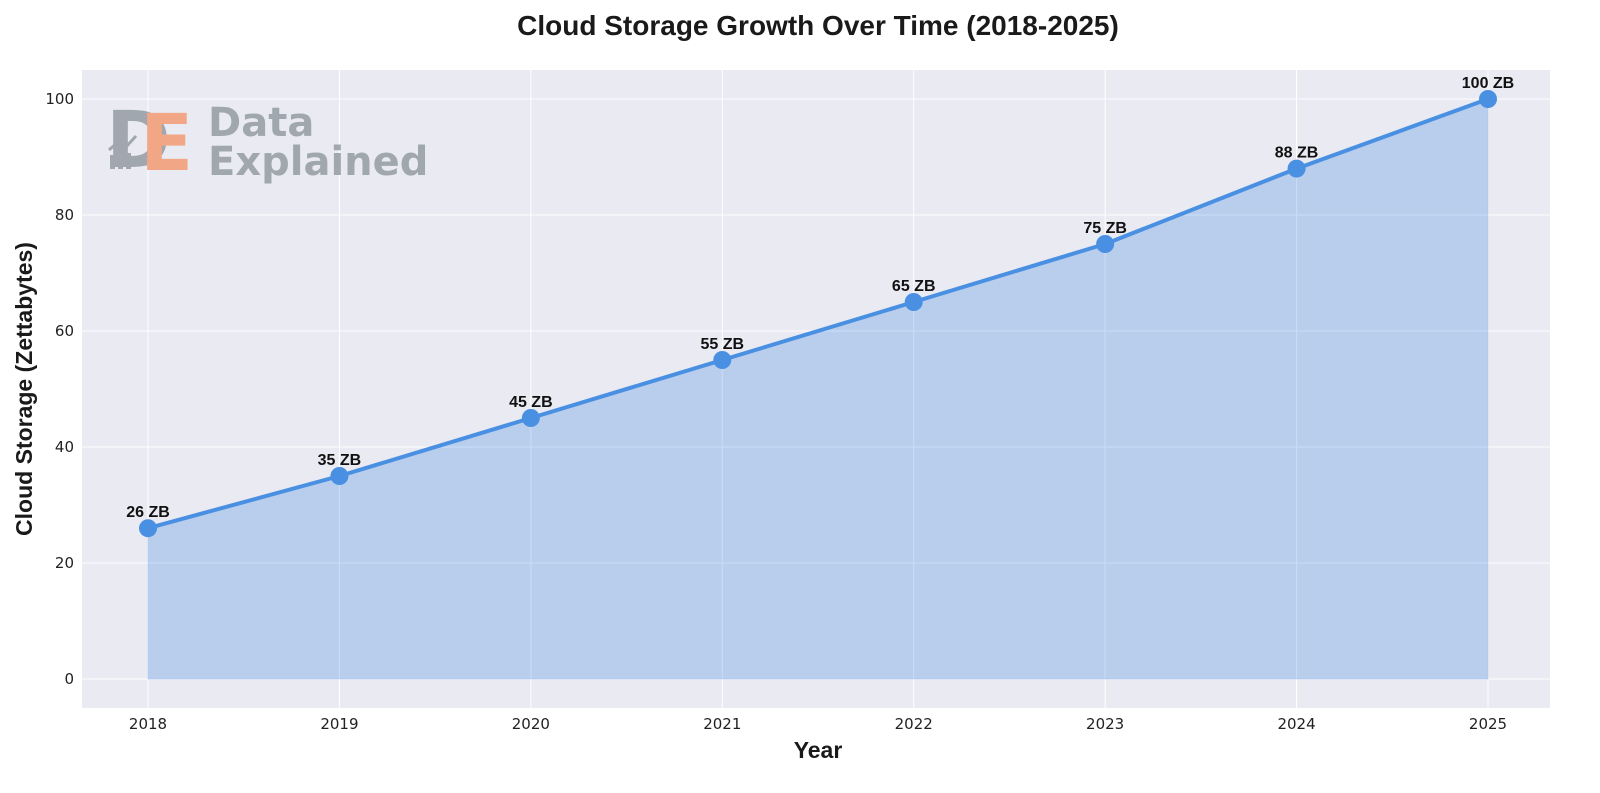 The width and height of the screenshot is (1600, 793). What do you see at coordinates (166, 144) in the screenshot?
I see `logo-letter-e: E` at bounding box center [166, 144].